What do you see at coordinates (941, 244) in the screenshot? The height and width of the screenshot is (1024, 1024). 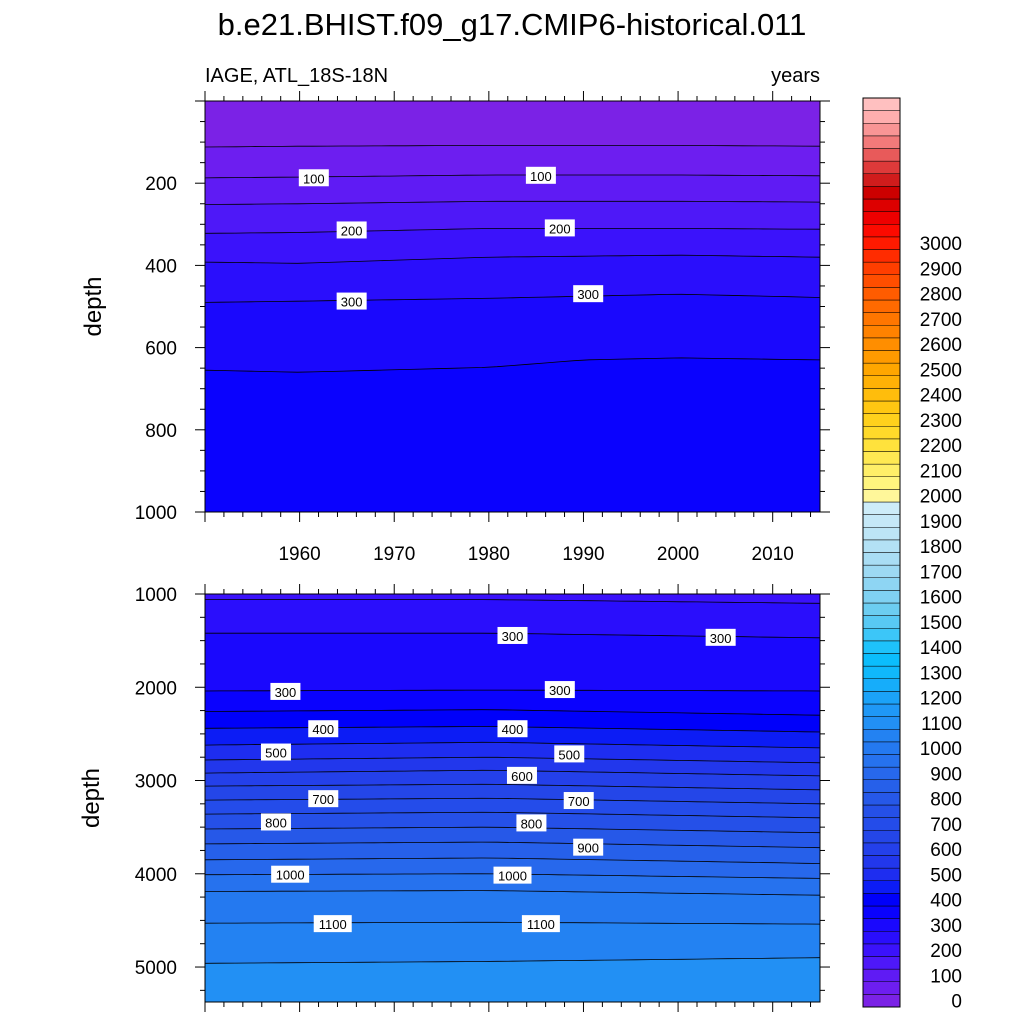 I see `colorbar-tick-label: 3000` at bounding box center [941, 244].